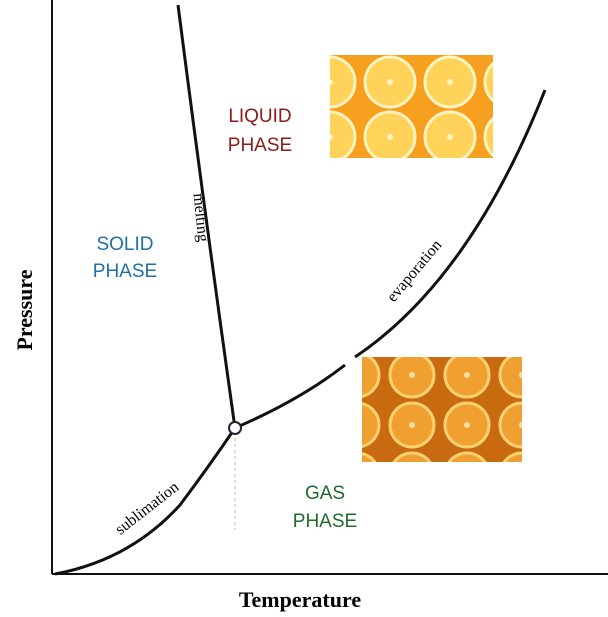 This screenshot has width=608, height=617. I want to click on y-axis-label: Pressure, so click(24, 309).